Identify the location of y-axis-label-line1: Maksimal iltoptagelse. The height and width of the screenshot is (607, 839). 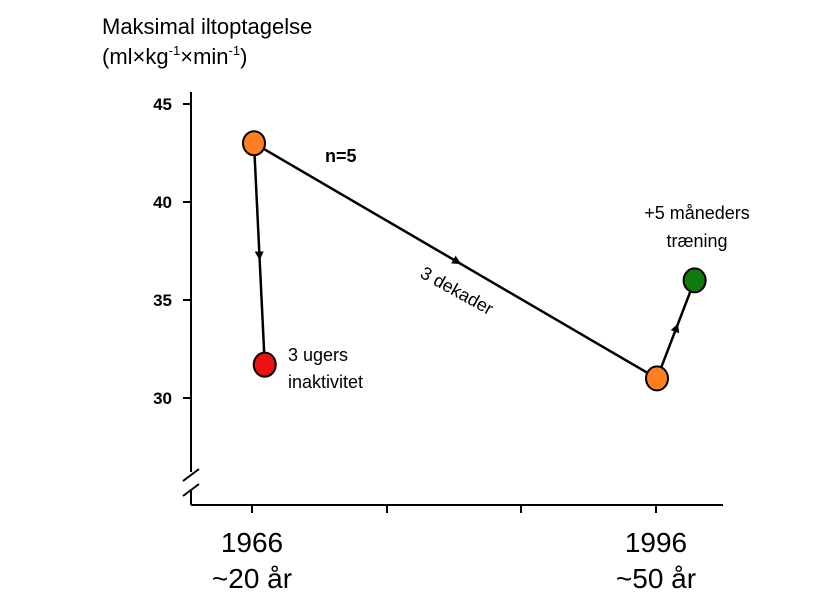
(207, 26).